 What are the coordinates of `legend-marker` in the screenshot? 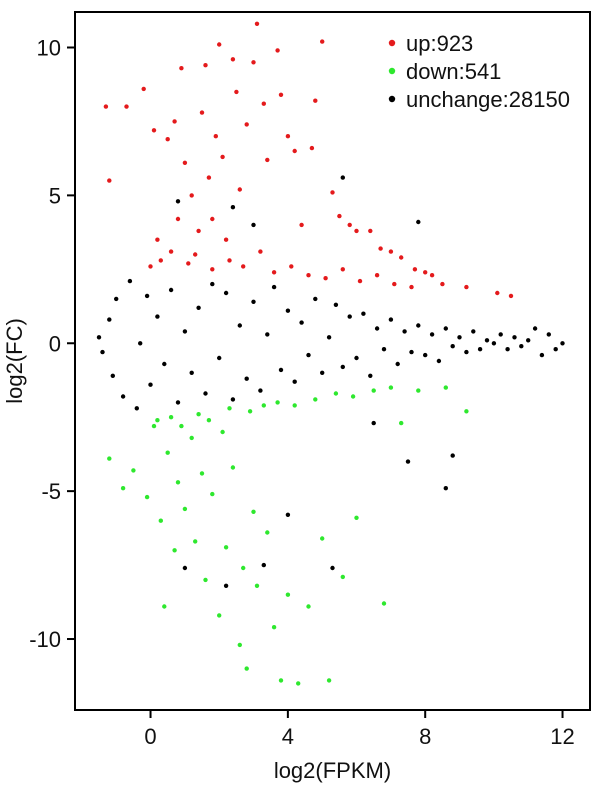 It's located at (392, 43).